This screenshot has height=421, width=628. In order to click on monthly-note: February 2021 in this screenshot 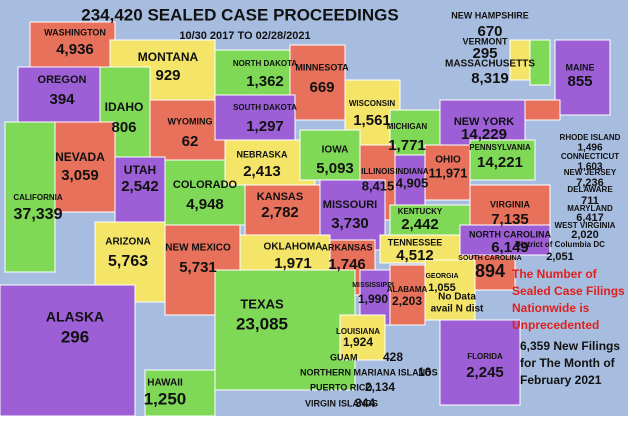, I will do `click(561, 380)`.